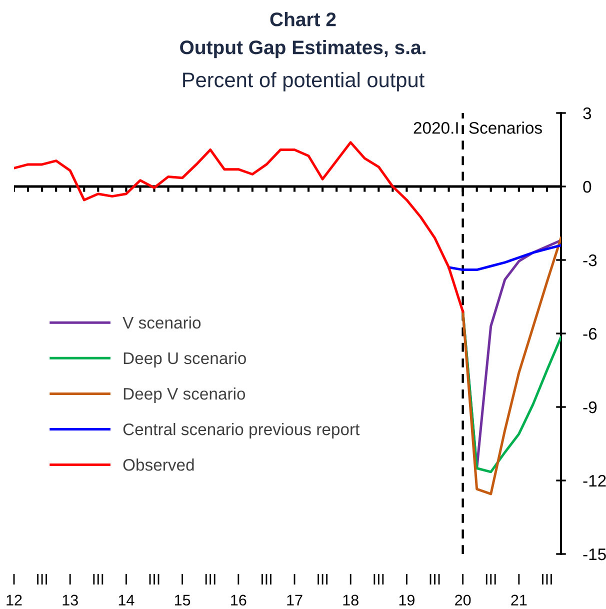 Image resolution: width=606 pixels, height=609 pixels. Describe the element at coordinates (463, 590) in the screenshot. I see `x-tick-label: I 20` at that location.